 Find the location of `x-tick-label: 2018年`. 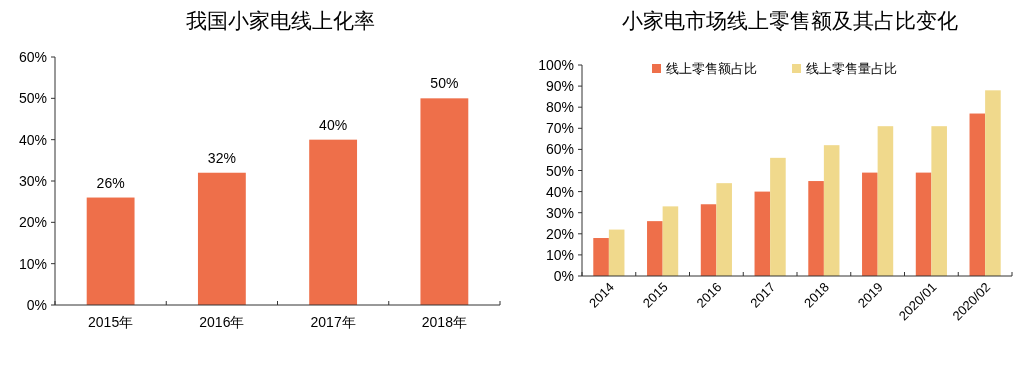

x-tick-label: 2018年 is located at coordinates (444, 322).